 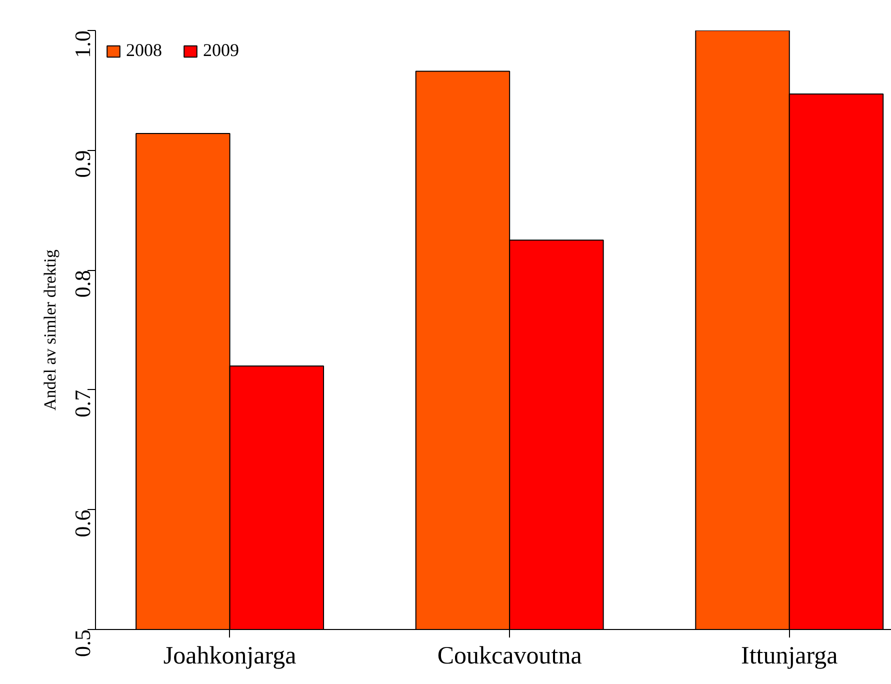 I want to click on legend-label: 2008, so click(x=144, y=50).